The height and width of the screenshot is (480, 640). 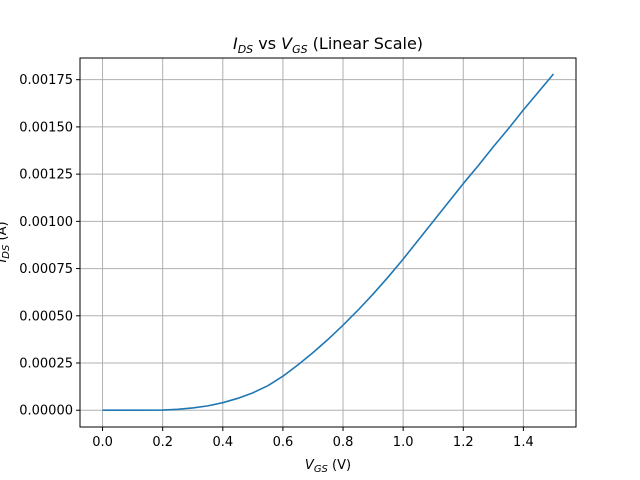 What do you see at coordinates (162, 442) in the screenshot?
I see `x-tick-label: 0.2` at bounding box center [162, 442].